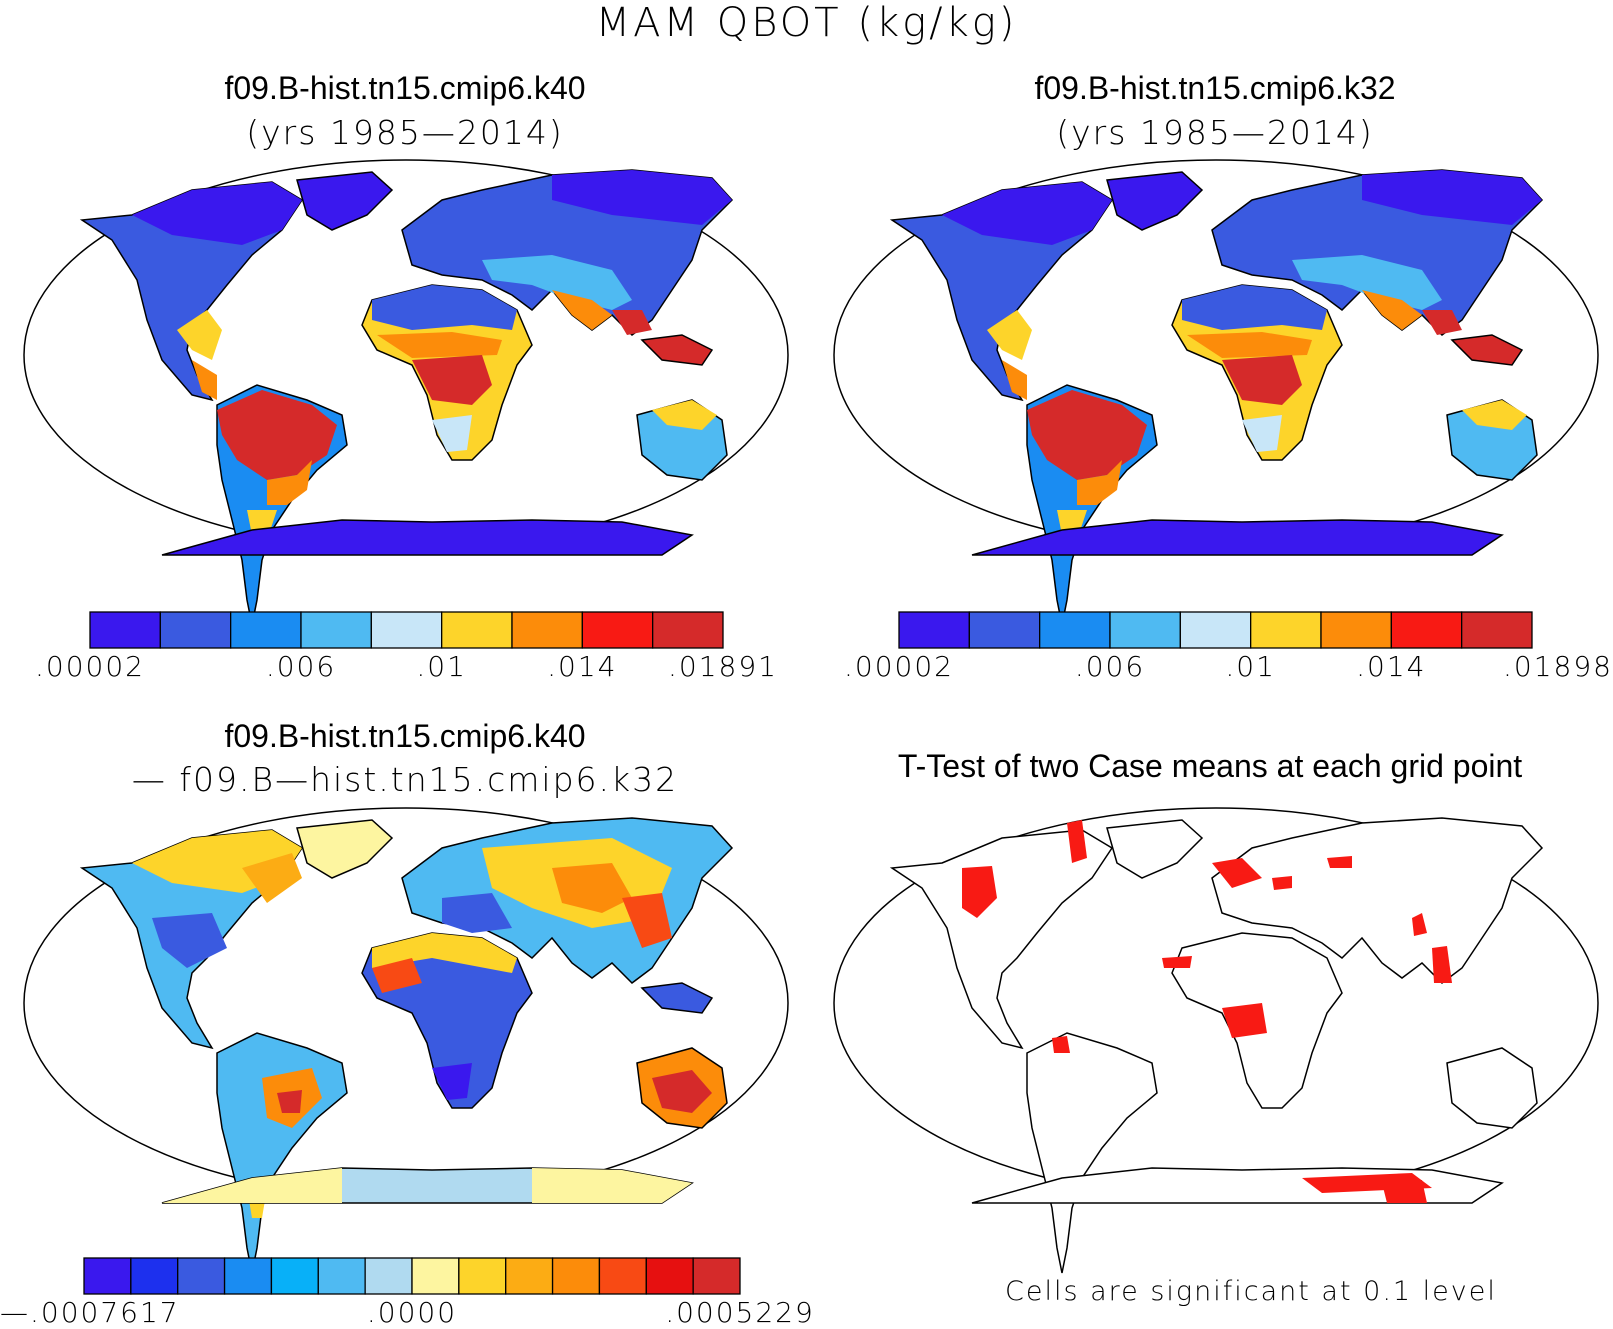  What do you see at coordinates (405, 779) in the screenshot?
I see `bottom-left-panel-subtitle: — f09.B—hist.tn15.cmip6.k32` at bounding box center [405, 779].